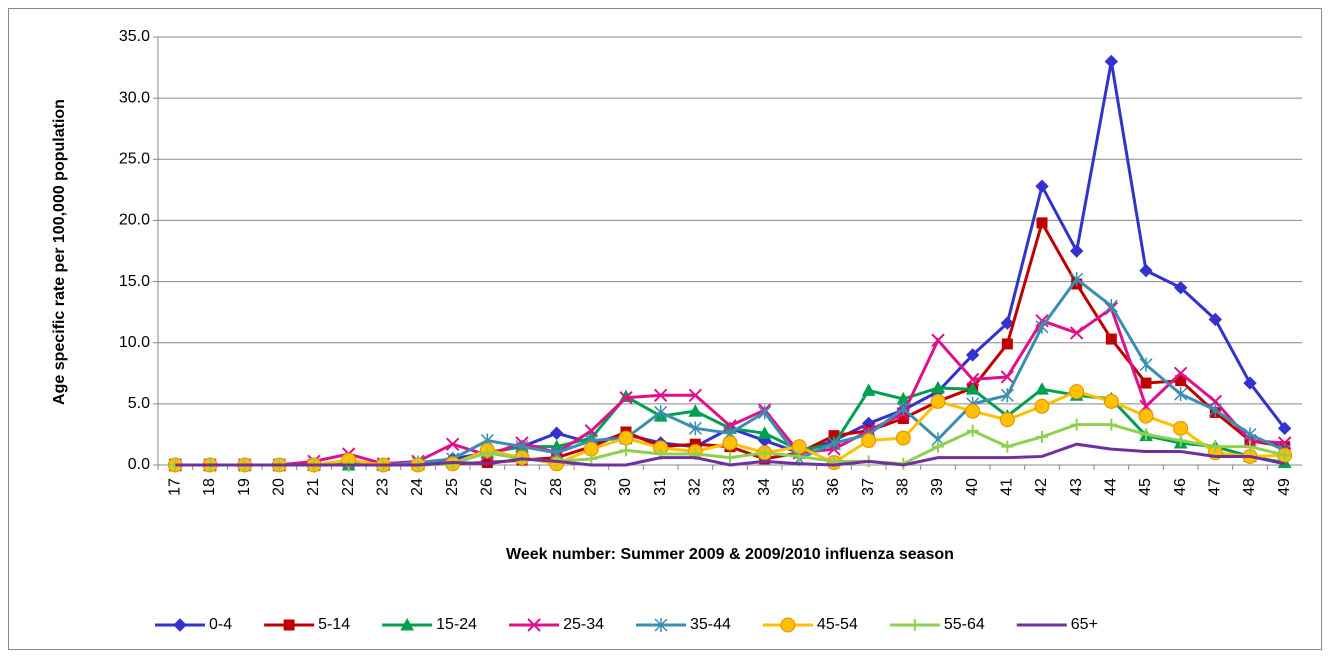 The height and width of the screenshot is (659, 1331). I want to click on x-tick-label: 36, so click(833, 487).